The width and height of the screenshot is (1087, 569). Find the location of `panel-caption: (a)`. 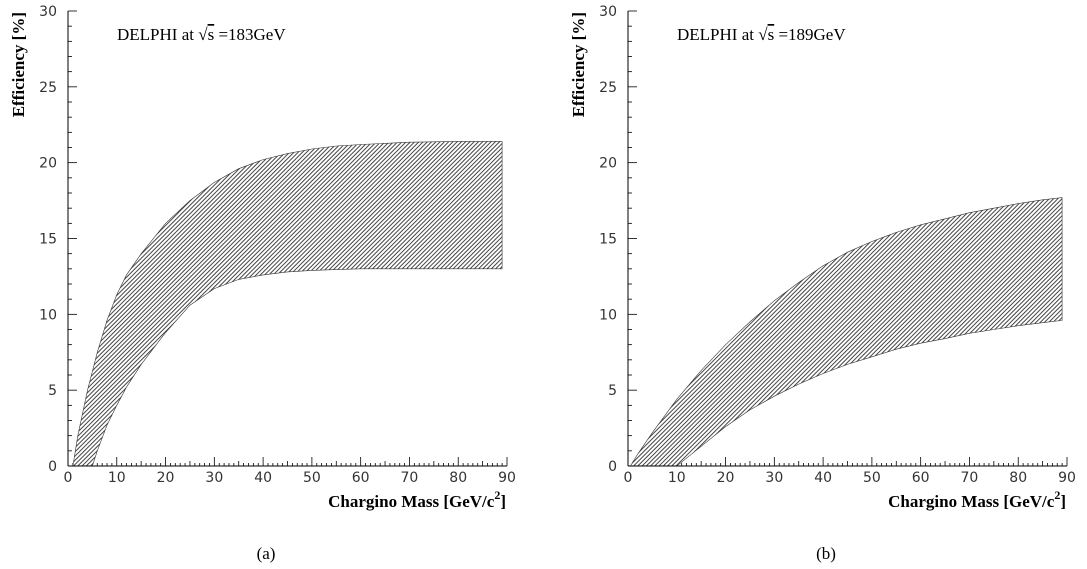

panel-caption: (a) is located at coordinates (266, 553).